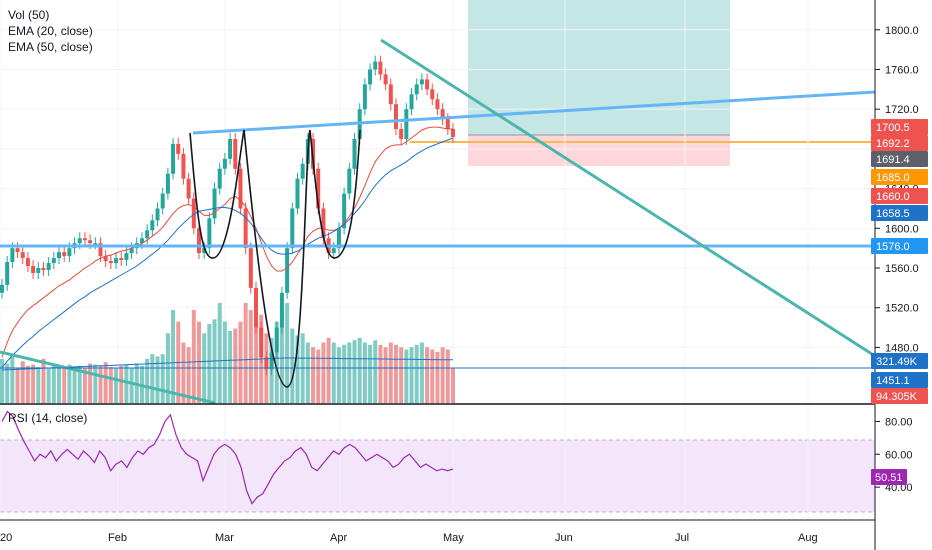 This screenshot has height=550, width=932. Describe the element at coordinates (29, 15) in the screenshot. I see `legend-volume: Vol (50)` at that location.